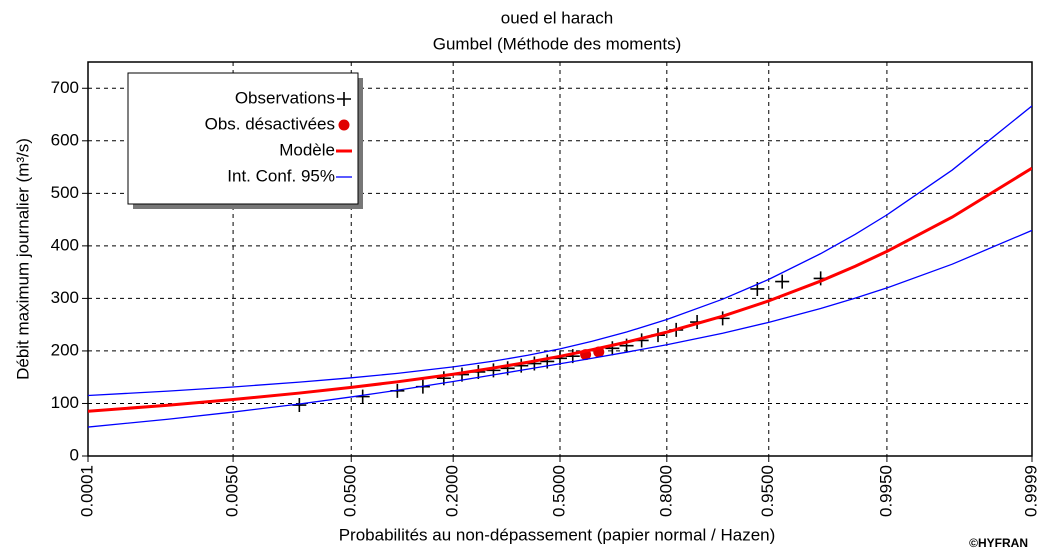 The width and height of the screenshot is (1042, 553). I want to click on chart-title: oued el harach, so click(557, 17).